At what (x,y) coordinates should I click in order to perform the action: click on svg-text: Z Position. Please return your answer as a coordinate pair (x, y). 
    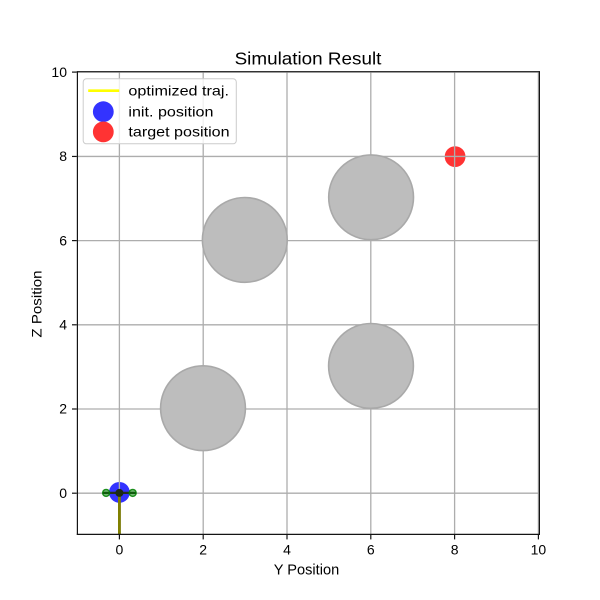
    Looking at the image, I should click on (36, 303).